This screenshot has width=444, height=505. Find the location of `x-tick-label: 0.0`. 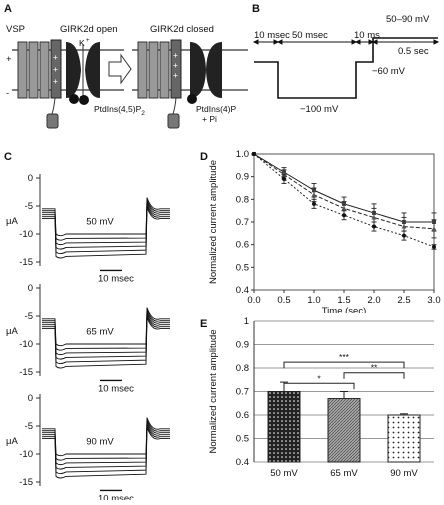

x-tick-label: 0.0 is located at coordinates (253, 300).